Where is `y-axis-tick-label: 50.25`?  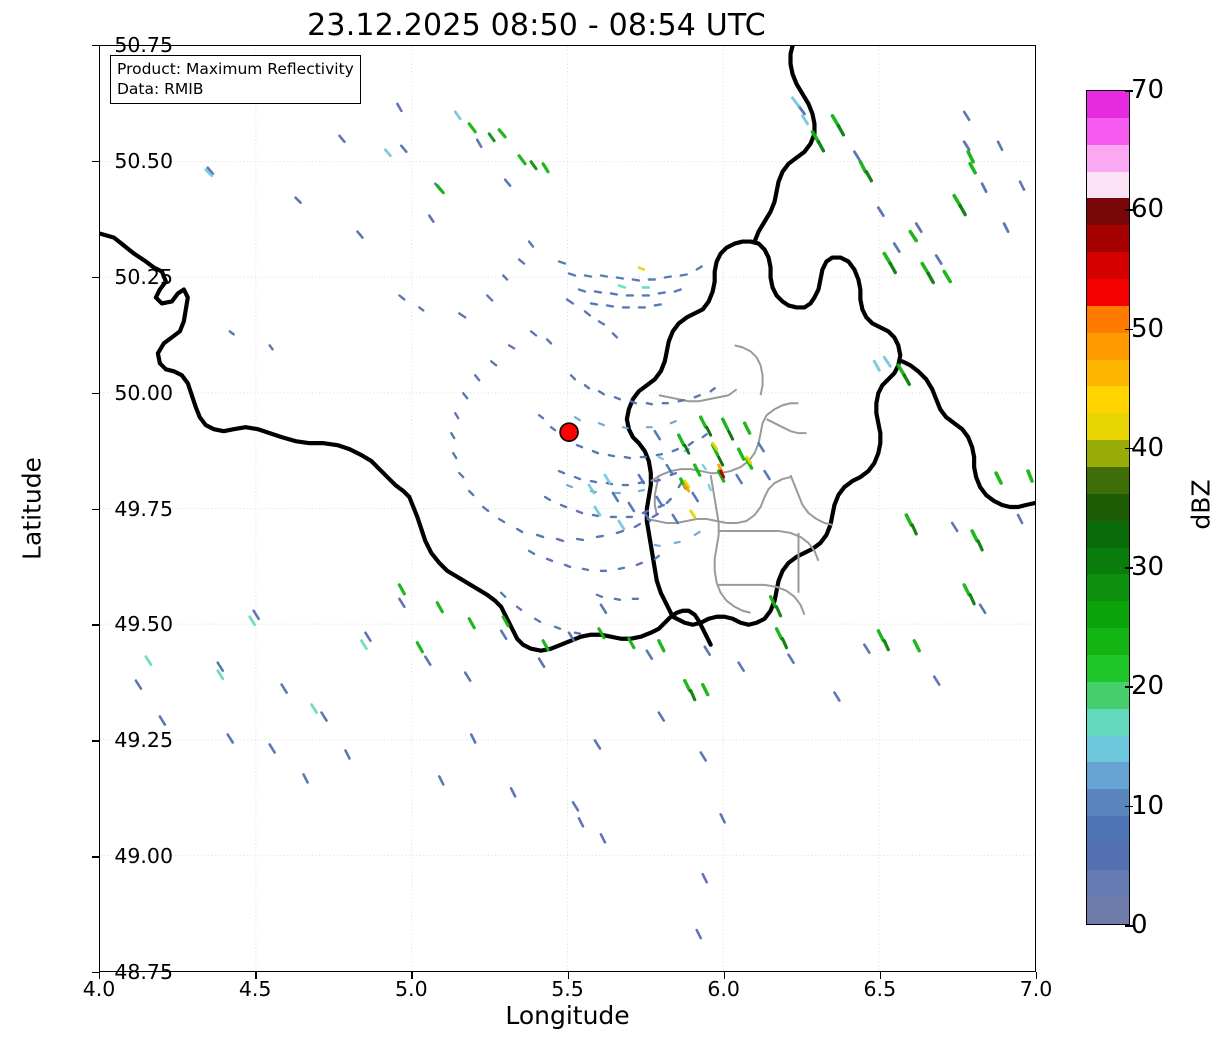 y-axis-tick-label: 50.25 is located at coordinates (143, 276).